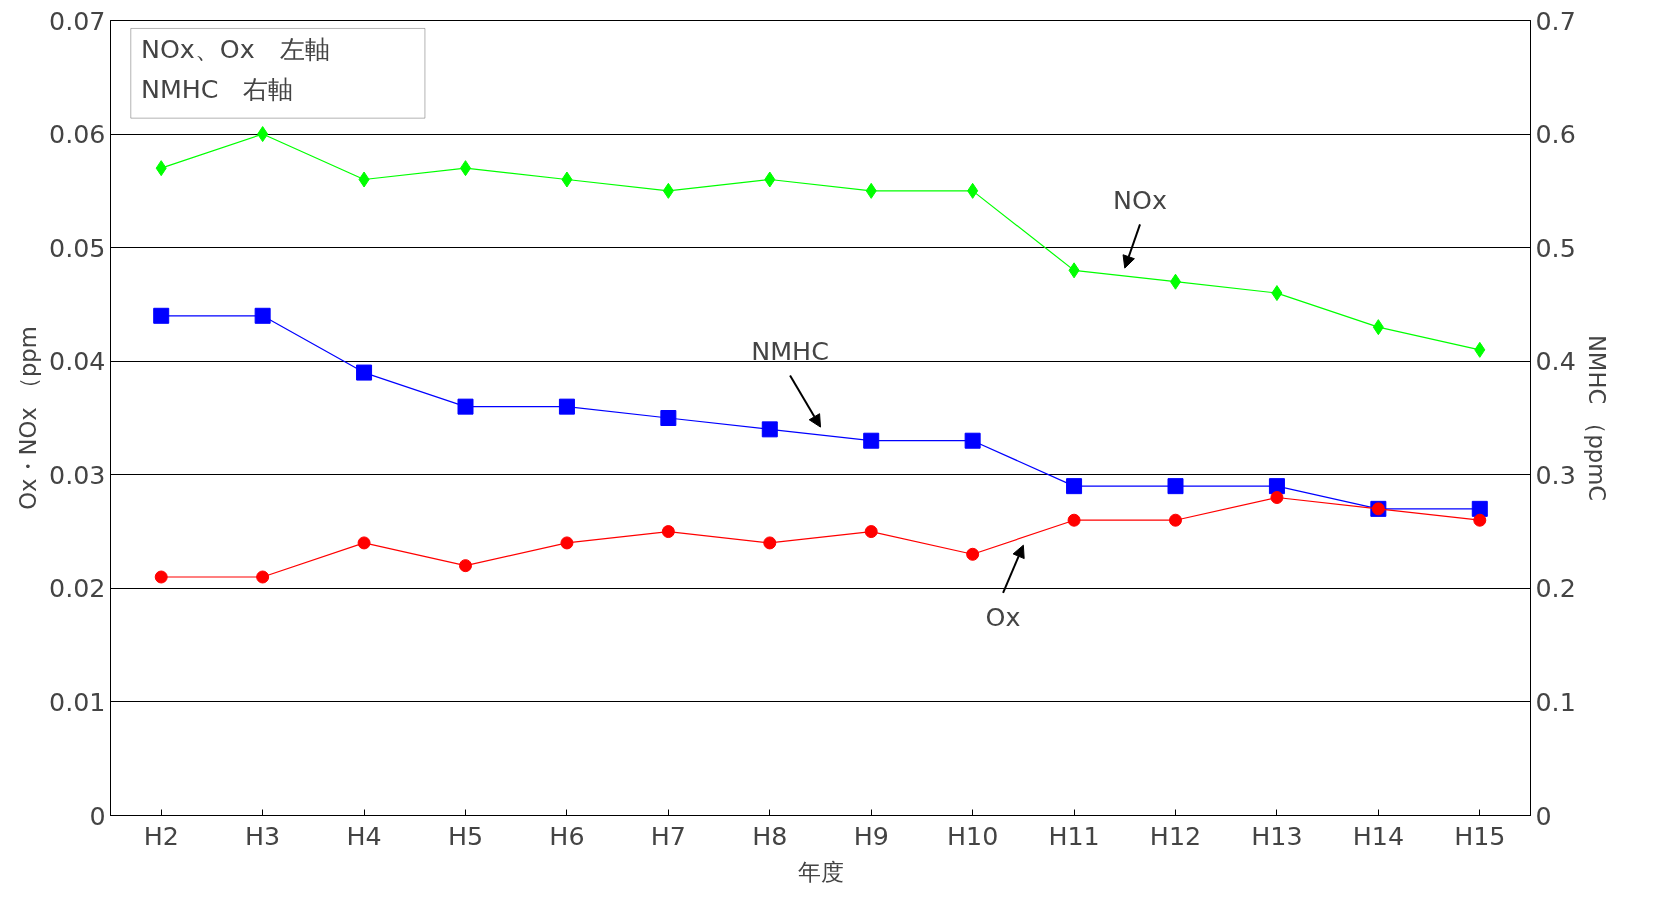  What do you see at coordinates (820, 871) in the screenshot?
I see `x-axis-title: 年度` at bounding box center [820, 871].